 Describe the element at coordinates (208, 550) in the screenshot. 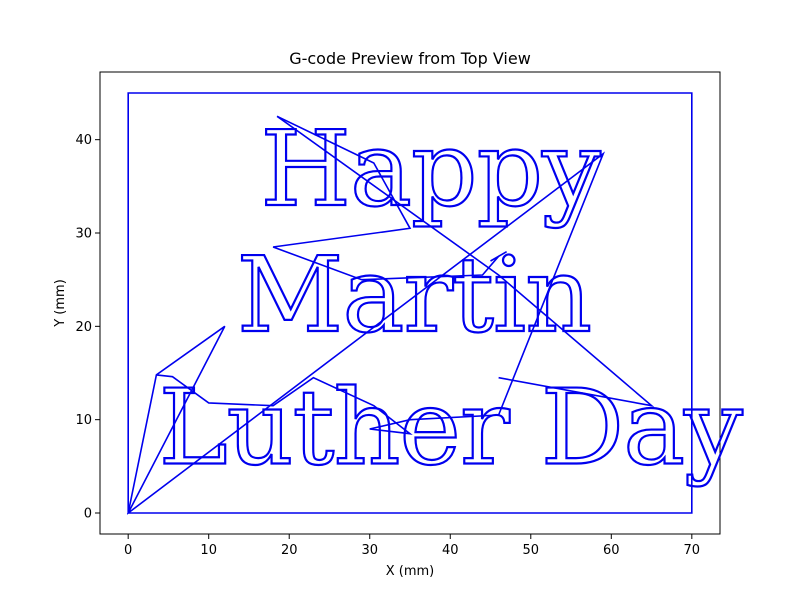

I see `x-tick-label: 10` at that location.